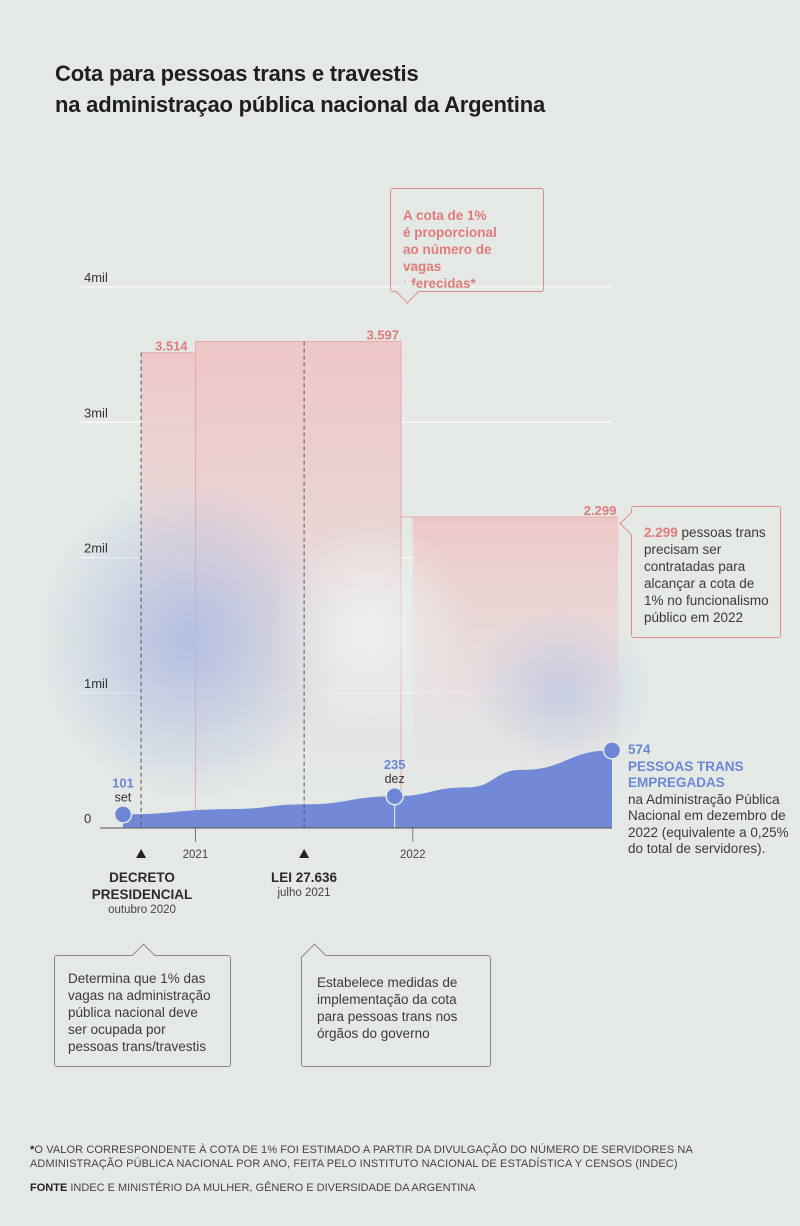 The image size is (800, 1226). I want to click on glow-blue-right, so click(560, 690).